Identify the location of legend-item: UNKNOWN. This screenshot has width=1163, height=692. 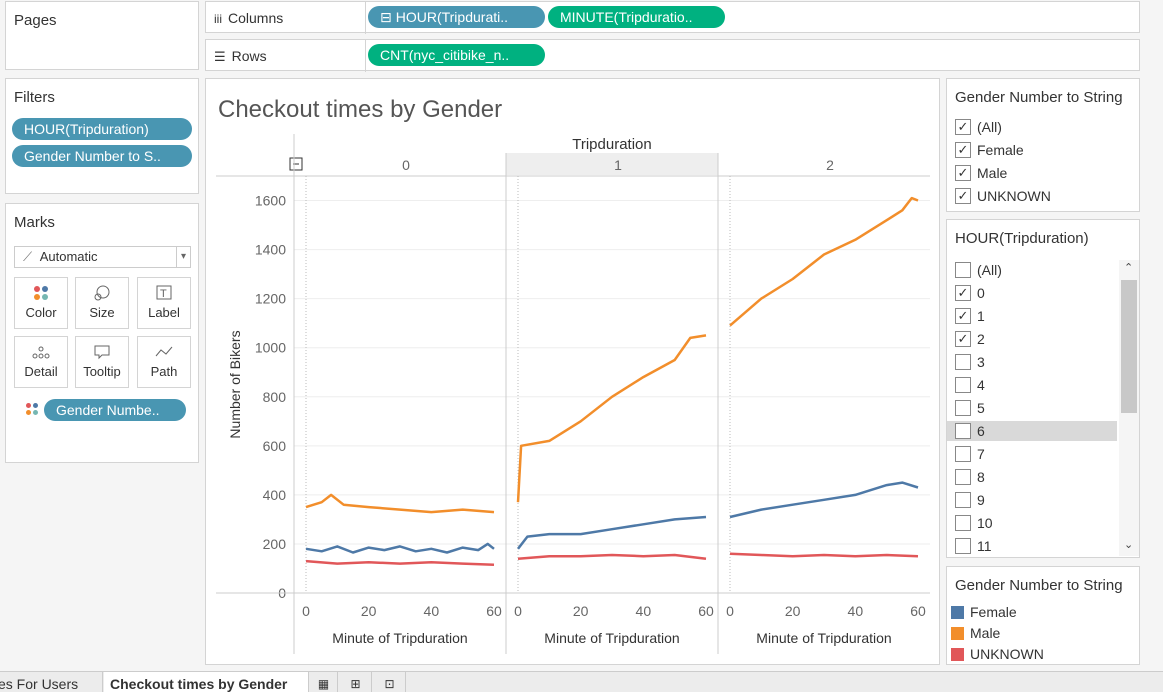
(997, 654).